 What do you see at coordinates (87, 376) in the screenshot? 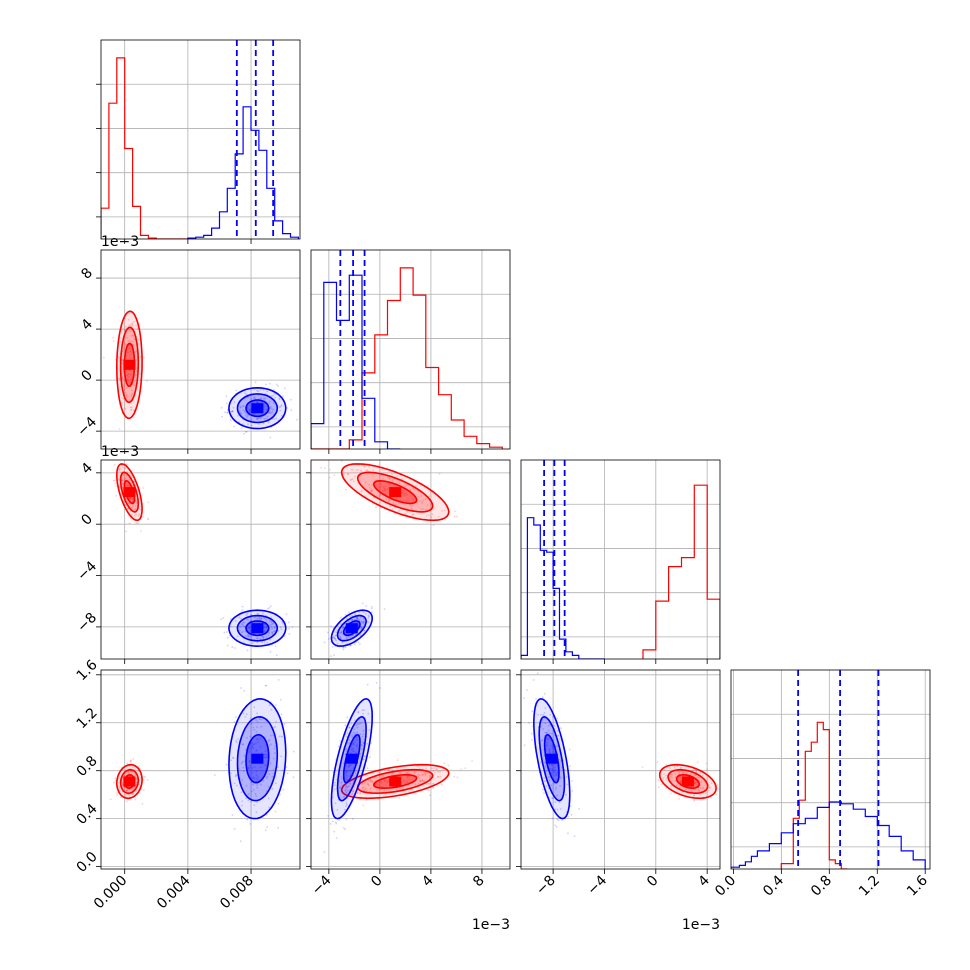
I see `y-tick-label: 0` at bounding box center [87, 376].